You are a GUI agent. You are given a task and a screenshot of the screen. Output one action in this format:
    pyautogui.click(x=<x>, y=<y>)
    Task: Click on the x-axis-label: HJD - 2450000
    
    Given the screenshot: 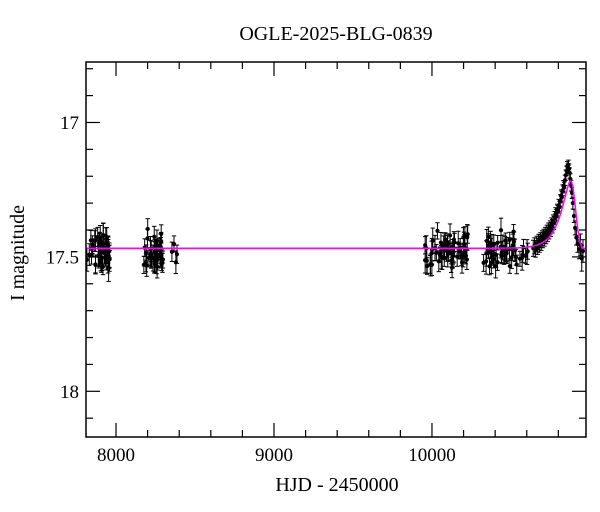 What is the action you would take?
    pyautogui.click(x=336, y=485)
    